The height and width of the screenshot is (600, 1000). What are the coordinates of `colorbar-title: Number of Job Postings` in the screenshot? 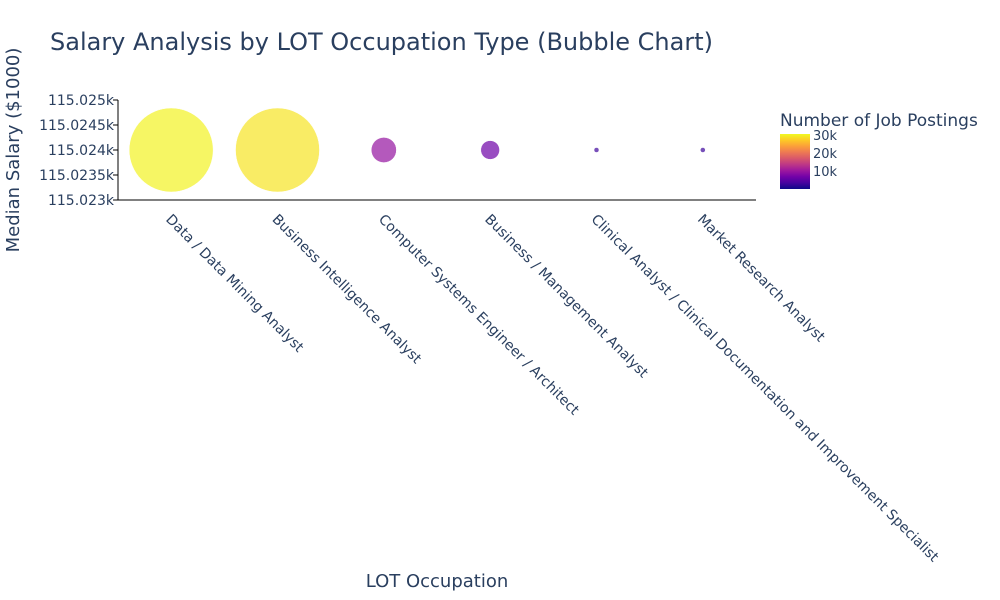 It's located at (879, 121).